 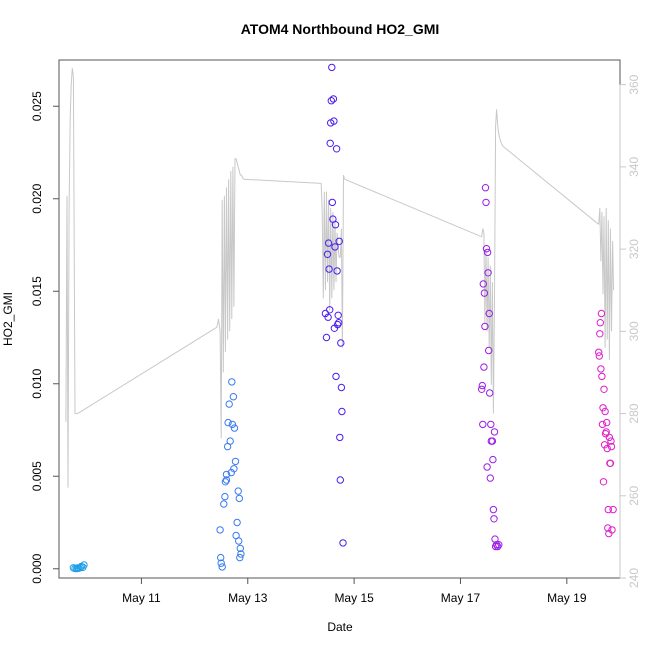 What do you see at coordinates (634, 249) in the screenshot?
I see `right-tick-label: 320` at bounding box center [634, 249].